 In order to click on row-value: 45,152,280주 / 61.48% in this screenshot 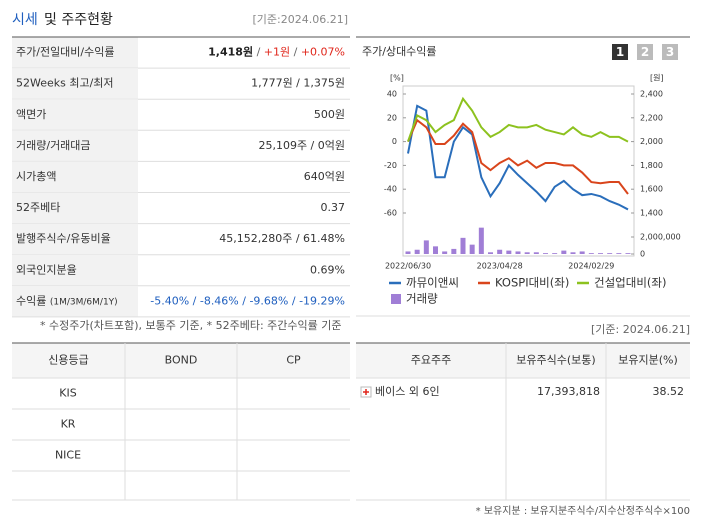, I will do `click(282, 238)`.